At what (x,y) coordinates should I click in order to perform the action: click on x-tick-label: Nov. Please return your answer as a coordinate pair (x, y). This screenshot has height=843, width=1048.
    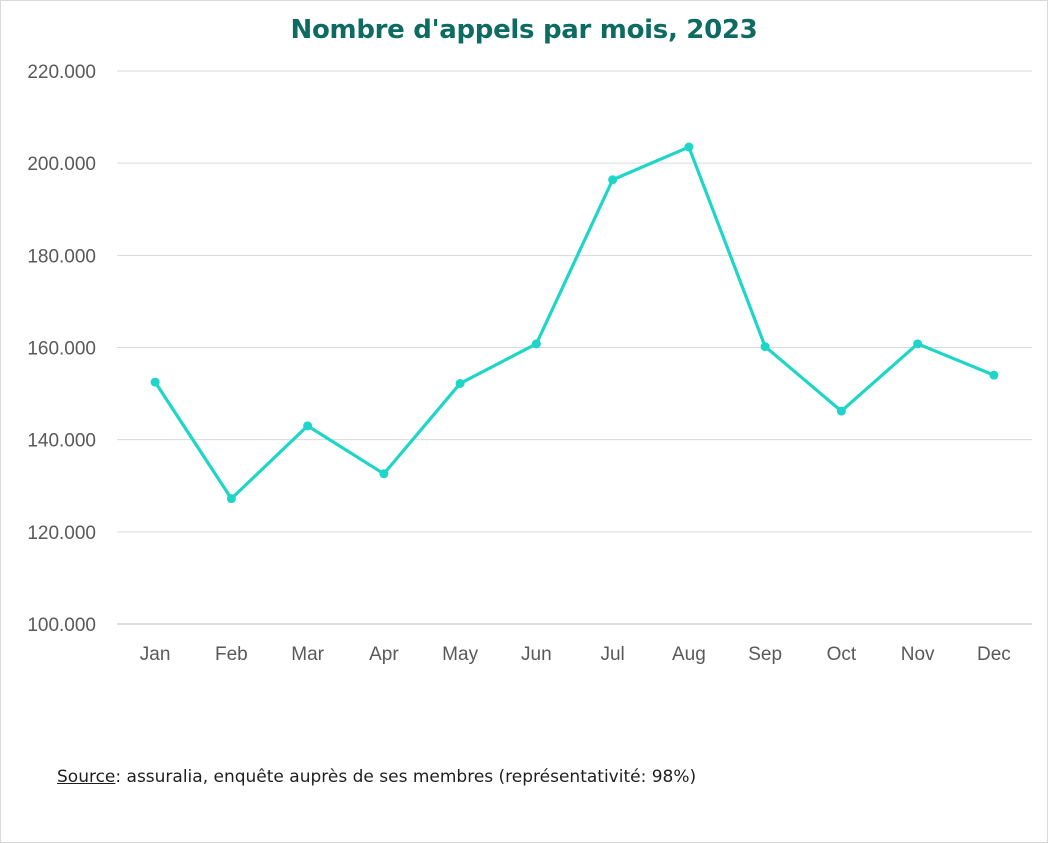
    Looking at the image, I should click on (918, 654).